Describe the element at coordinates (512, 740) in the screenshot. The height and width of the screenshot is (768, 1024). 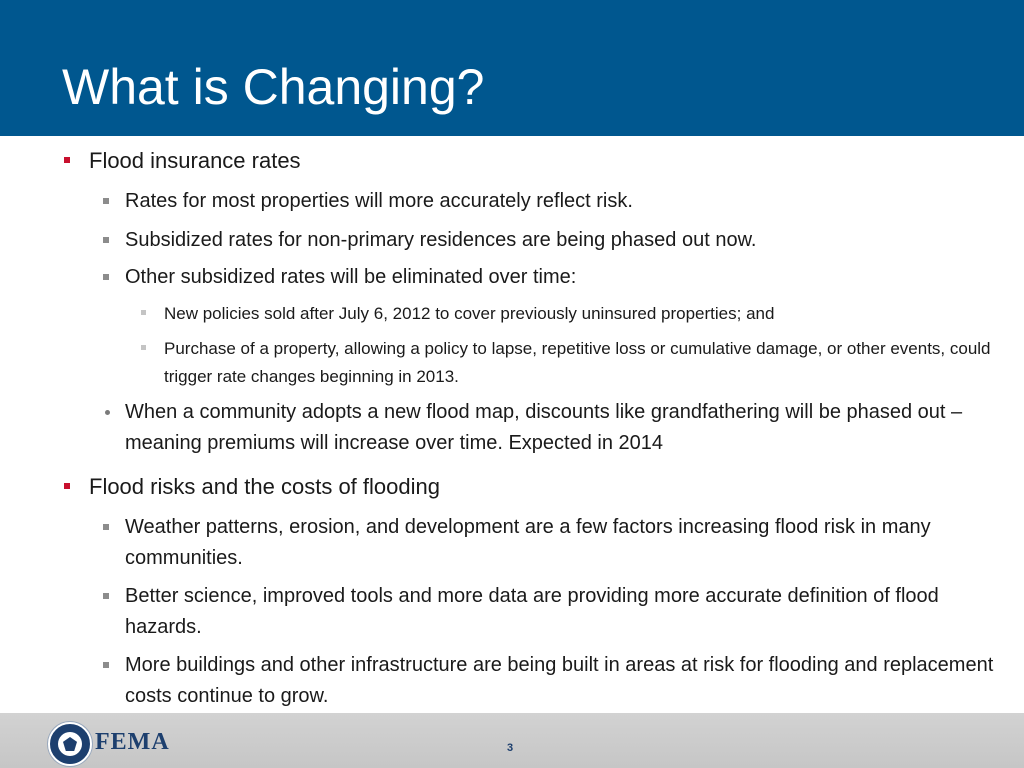
I see `footer-bar` at that location.